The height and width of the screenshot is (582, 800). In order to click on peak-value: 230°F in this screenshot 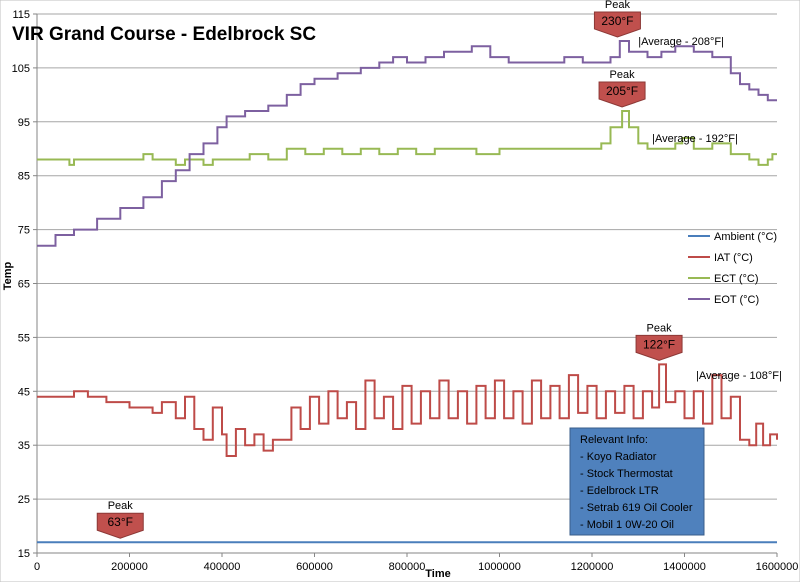, I will do `click(617, 21)`.